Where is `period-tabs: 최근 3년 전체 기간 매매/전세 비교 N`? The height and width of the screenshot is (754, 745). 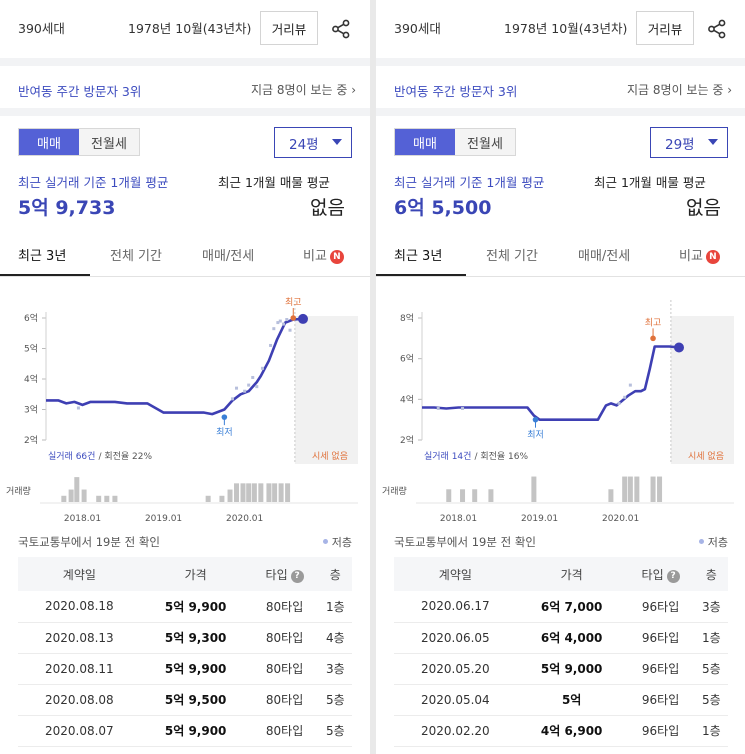
period-tabs: 최근 3년 전체 기간 매매/전세 비교 N is located at coordinates (185, 256).